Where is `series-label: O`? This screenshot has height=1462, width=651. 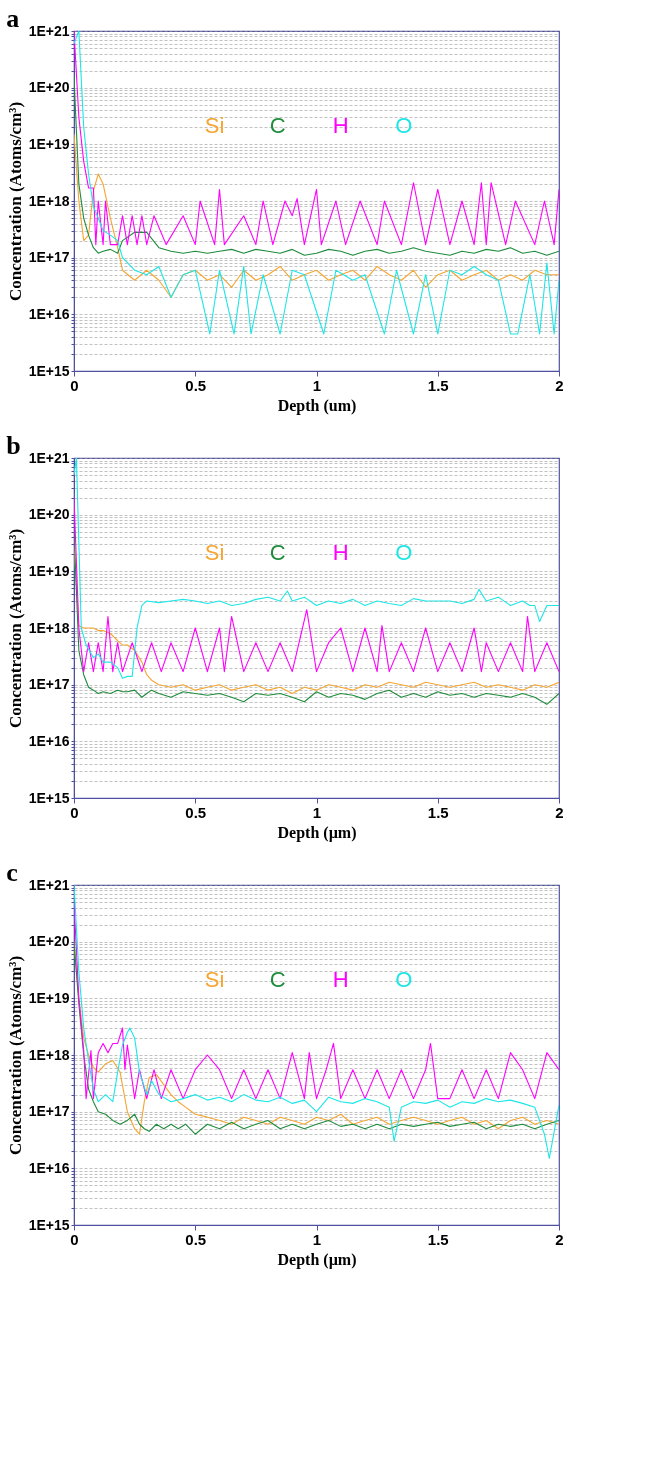
series-label: O is located at coordinates (404, 553).